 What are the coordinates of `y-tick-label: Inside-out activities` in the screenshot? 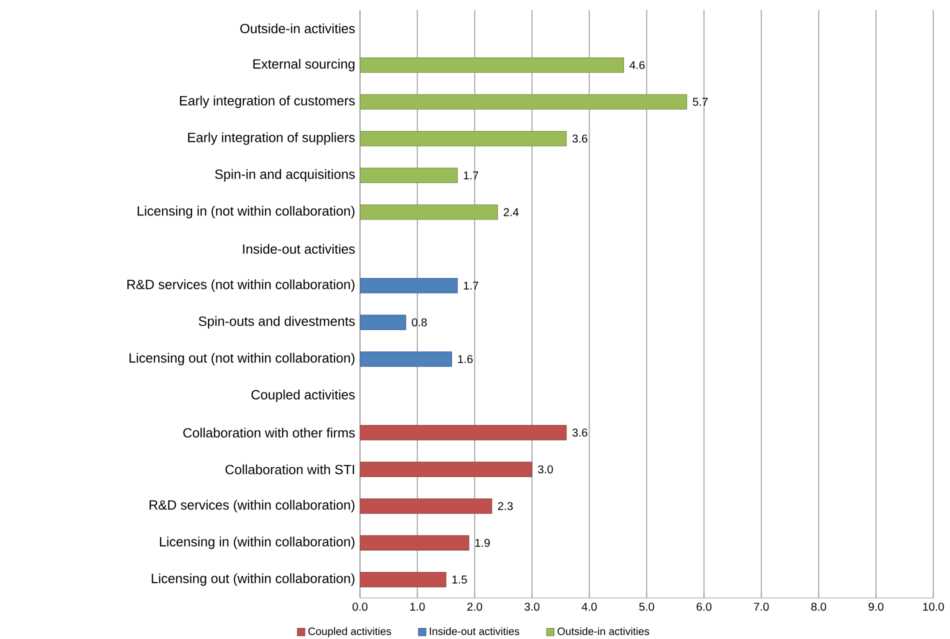 It's located at (299, 249).